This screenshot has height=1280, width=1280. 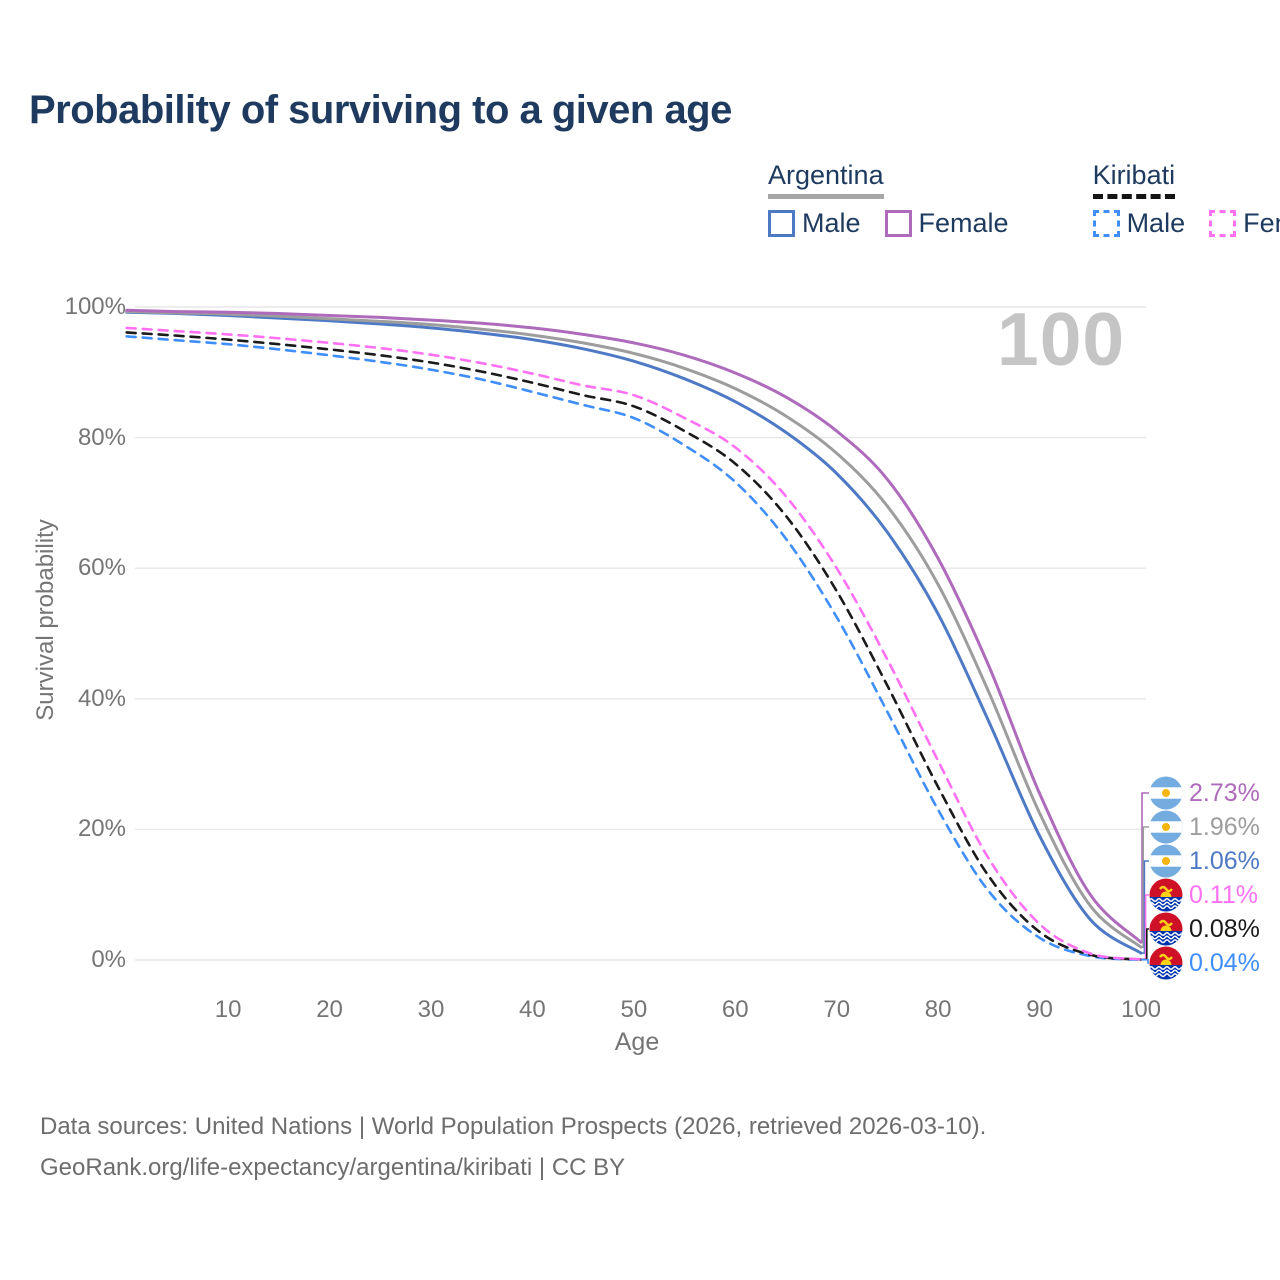 I want to click on end-label-argentina-male: 1.06%, so click(x=1204, y=861).